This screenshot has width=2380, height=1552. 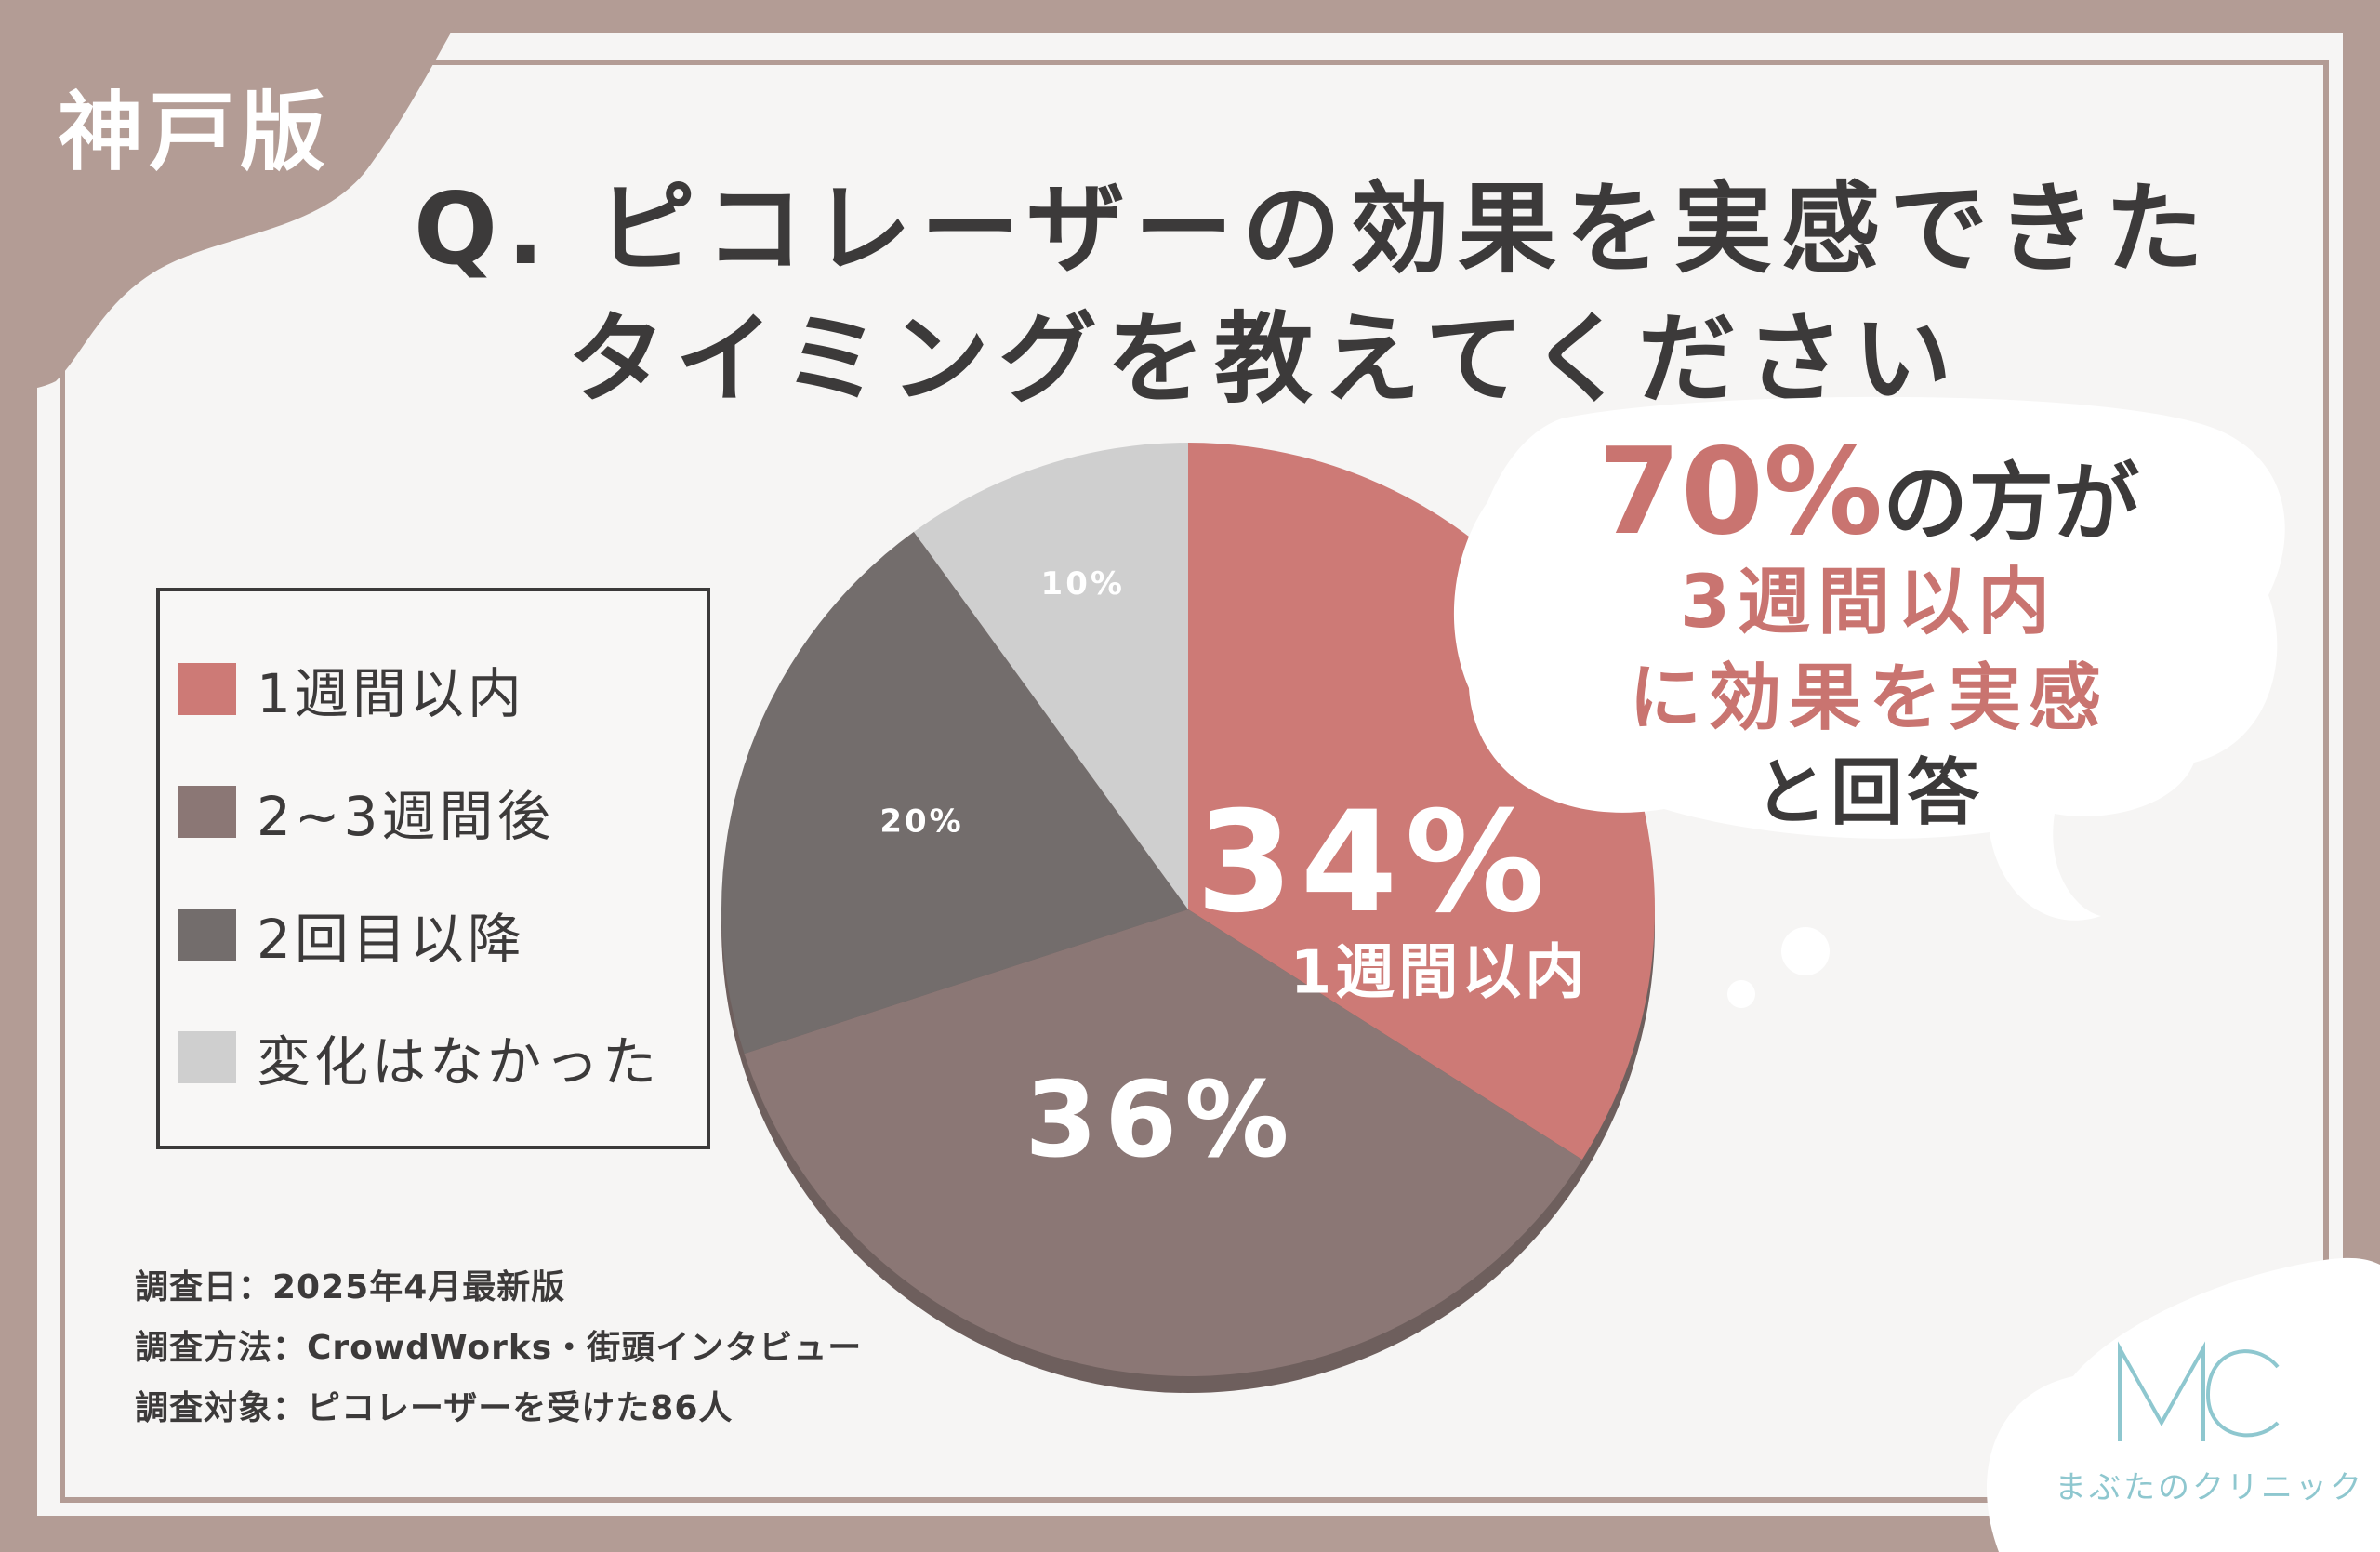 What do you see at coordinates (391, 939) in the screenshot?
I see `legend-label: 2回目以降` at bounding box center [391, 939].